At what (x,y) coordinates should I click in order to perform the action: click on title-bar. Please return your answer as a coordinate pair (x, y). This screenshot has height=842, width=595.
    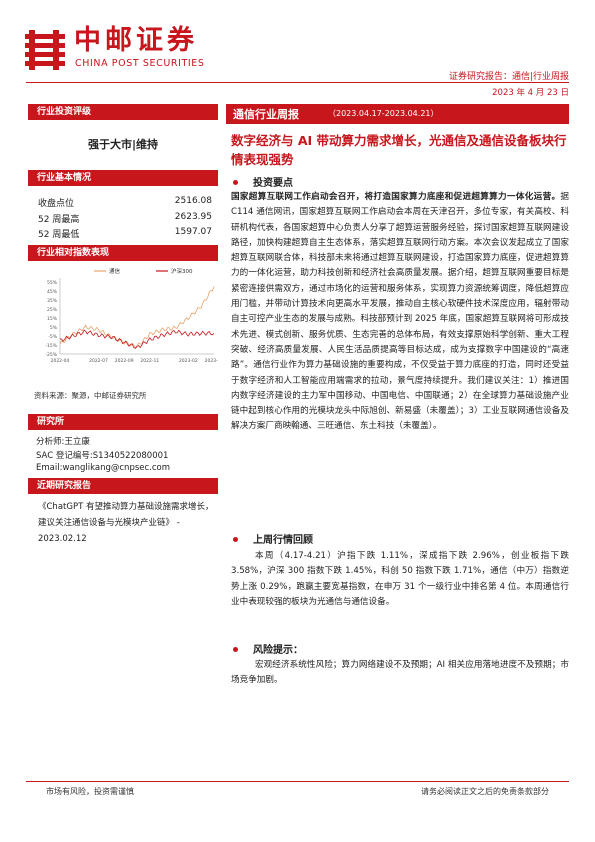
    Looking at the image, I should click on (397, 114).